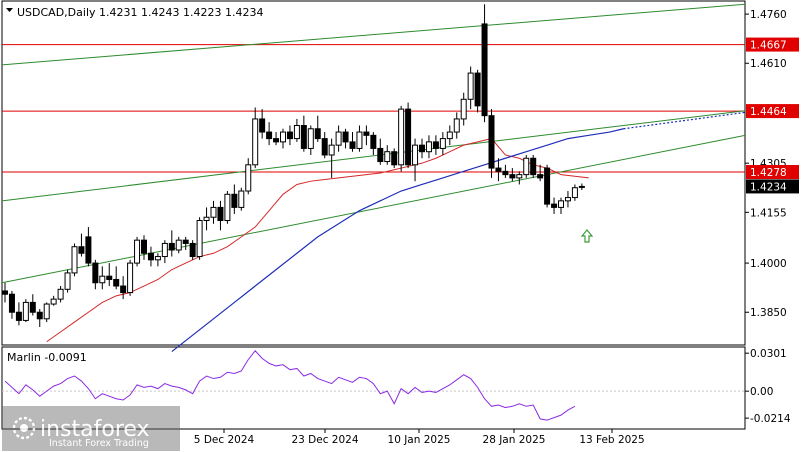 The image size is (801, 452). I want to click on logo-brand: instaforex, so click(95, 429).